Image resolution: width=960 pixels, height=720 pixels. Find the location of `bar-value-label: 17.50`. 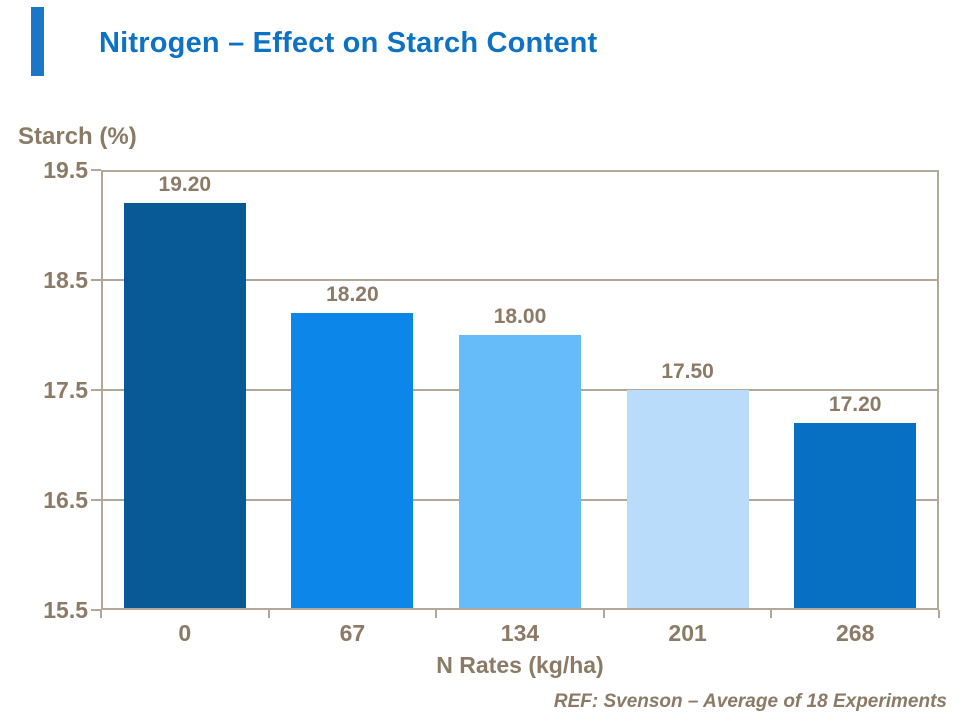

bar-value-label: 17.50 is located at coordinates (687, 371).